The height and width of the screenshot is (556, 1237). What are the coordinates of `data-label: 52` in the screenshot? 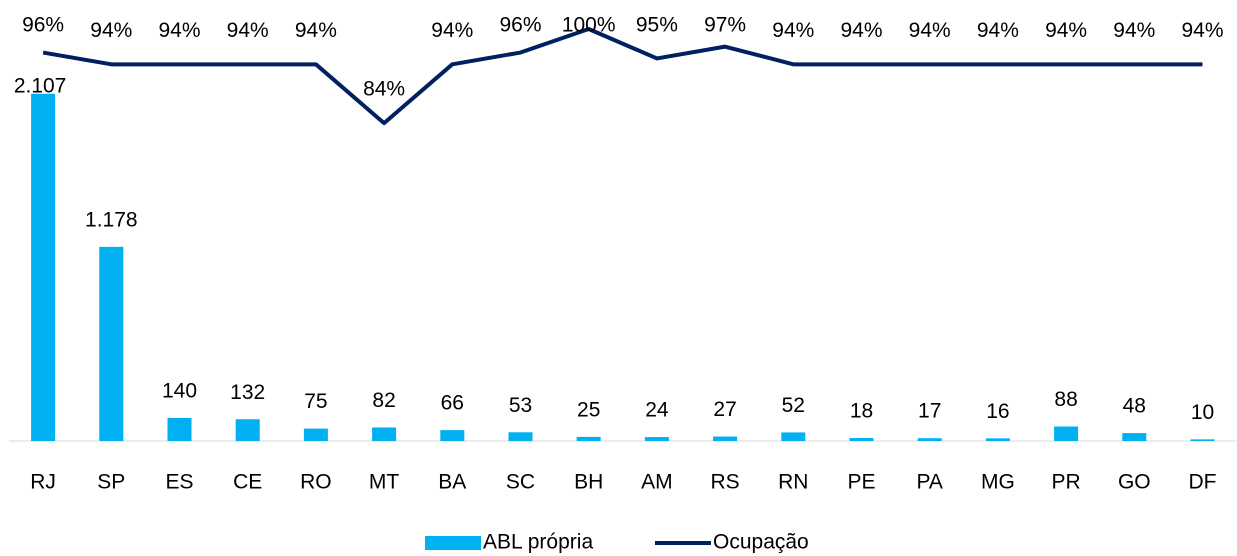 It's located at (793, 405).